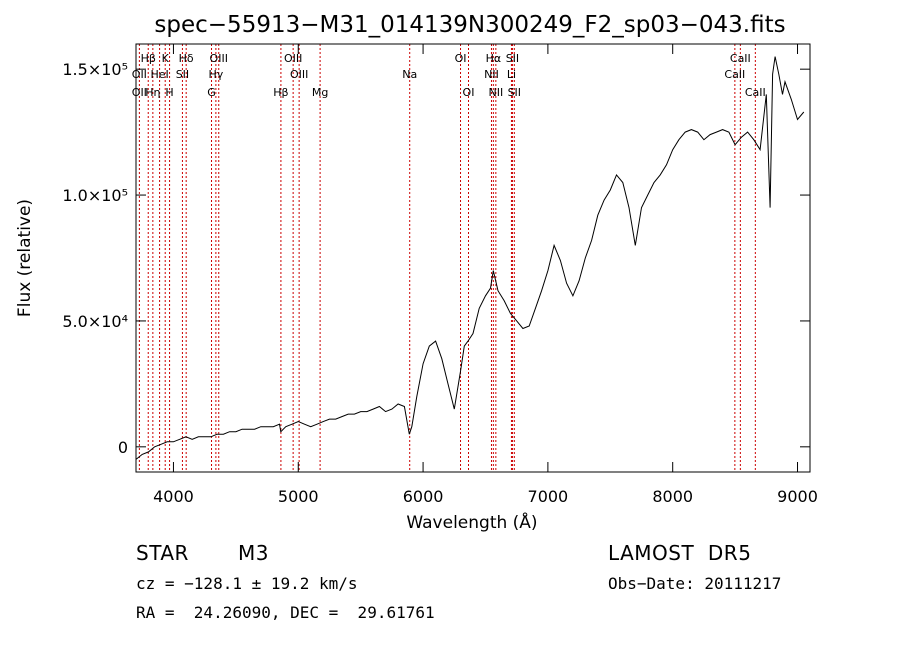 This screenshot has width=900, height=649. What do you see at coordinates (298, 496) in the screenshot?
I see `x-tick-label: 5000` at bounding box center [298, 496].